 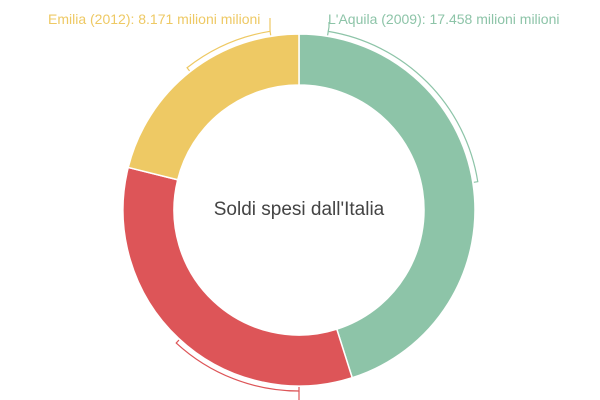 I want to click on chart-center-title: Soldi spesi dall'Italia, so click(x=299, y=209).